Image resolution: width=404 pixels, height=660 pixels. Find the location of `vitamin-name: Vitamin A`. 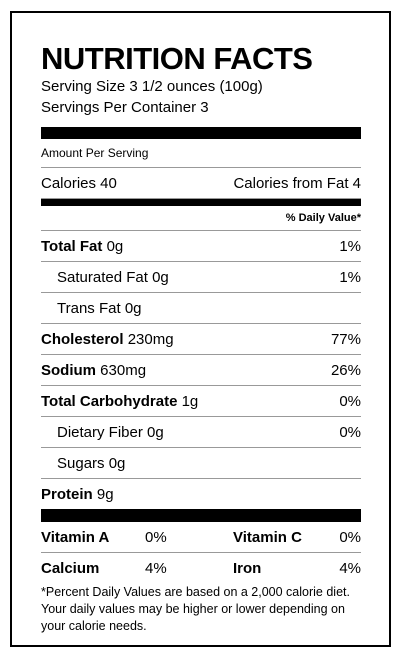

vitamin-name: Vitamin A is located at coordinates (75, 537).